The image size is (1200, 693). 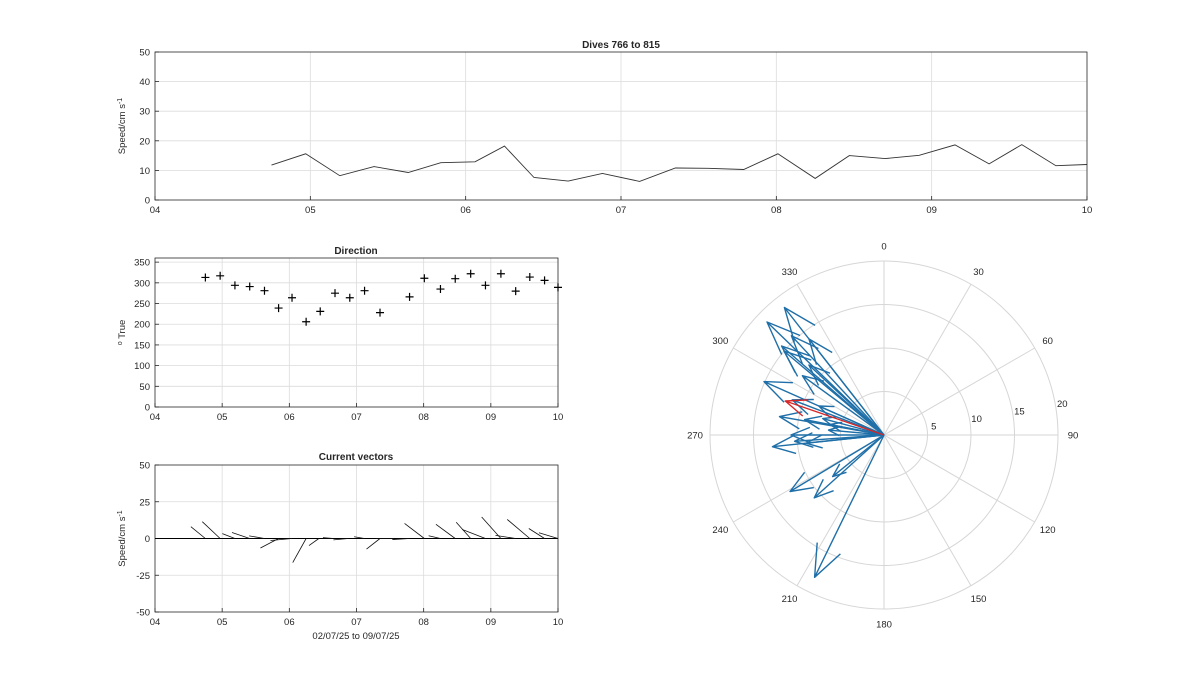 I want to click on vectors-y-tick-label: 25, so click(x=144, y=502).